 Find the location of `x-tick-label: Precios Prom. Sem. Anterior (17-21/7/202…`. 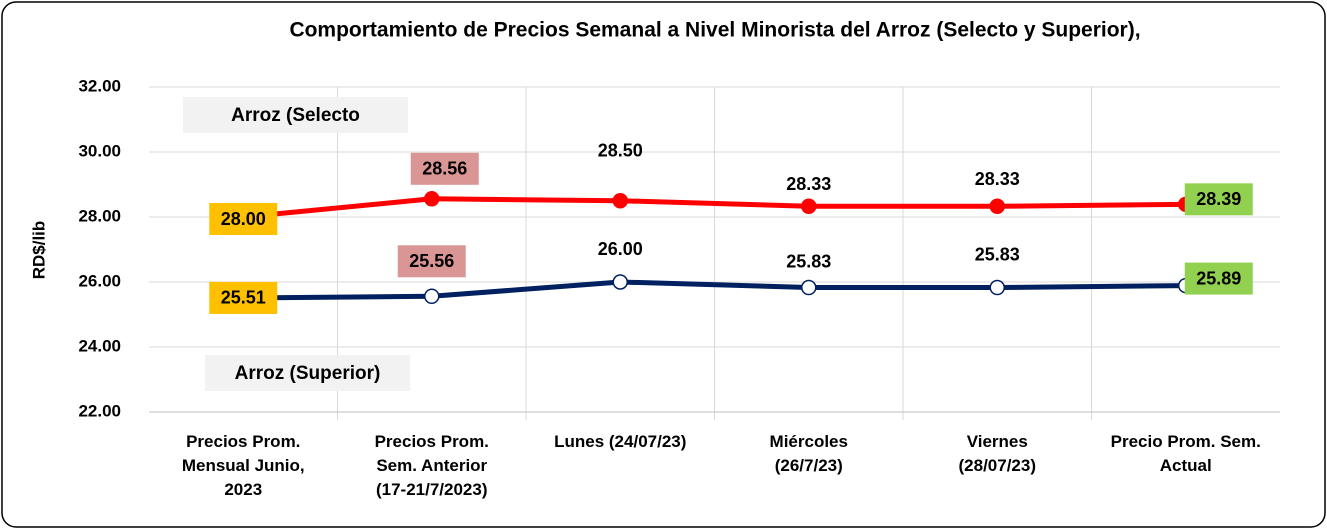

x-tick-label: Precios Prom. Sem. Anterior (17-21/7/202… is located at coordinates (431, 465).